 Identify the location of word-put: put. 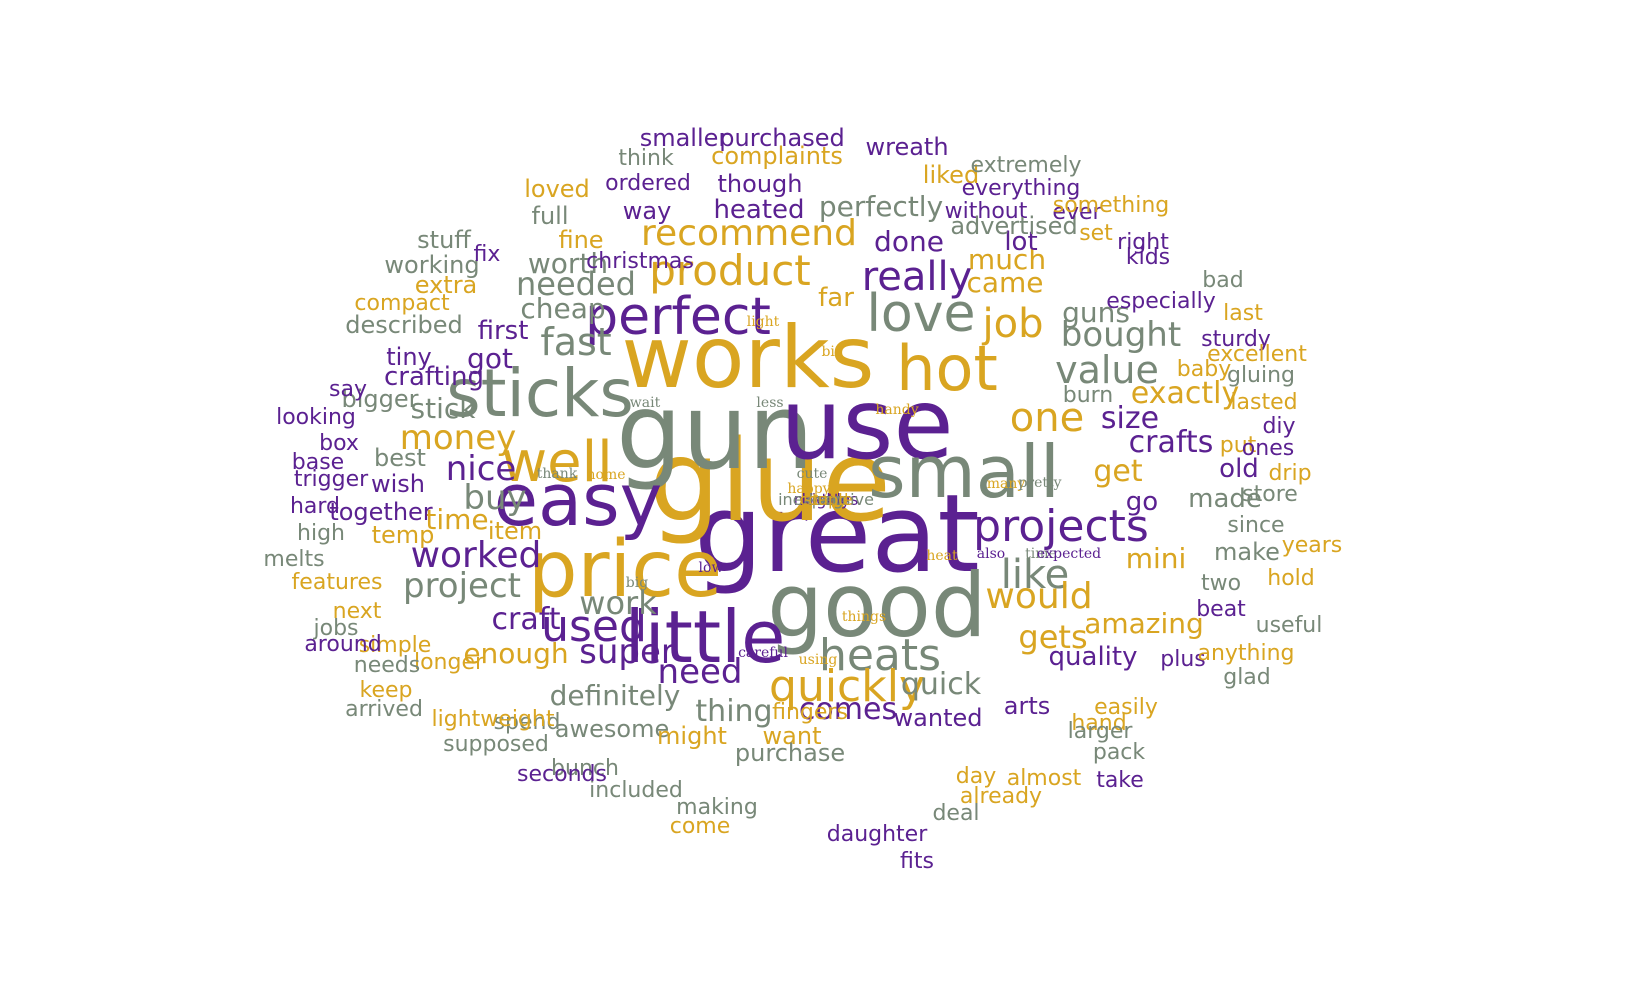
(1238, 445).